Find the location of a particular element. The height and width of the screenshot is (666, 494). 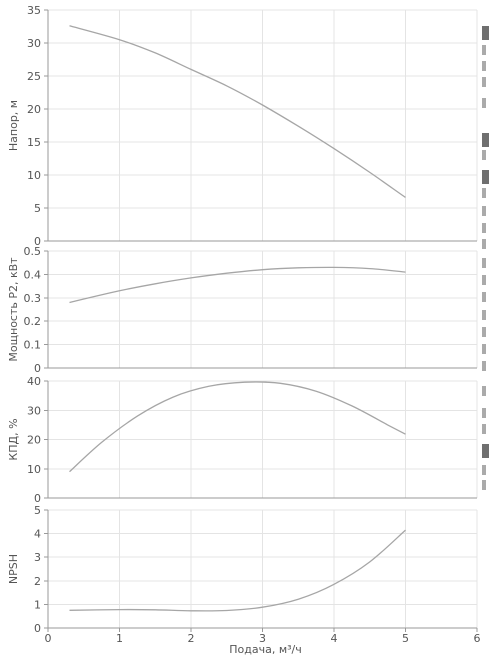

y-tick-label: 0.1 is located at coordinates (33, 345).